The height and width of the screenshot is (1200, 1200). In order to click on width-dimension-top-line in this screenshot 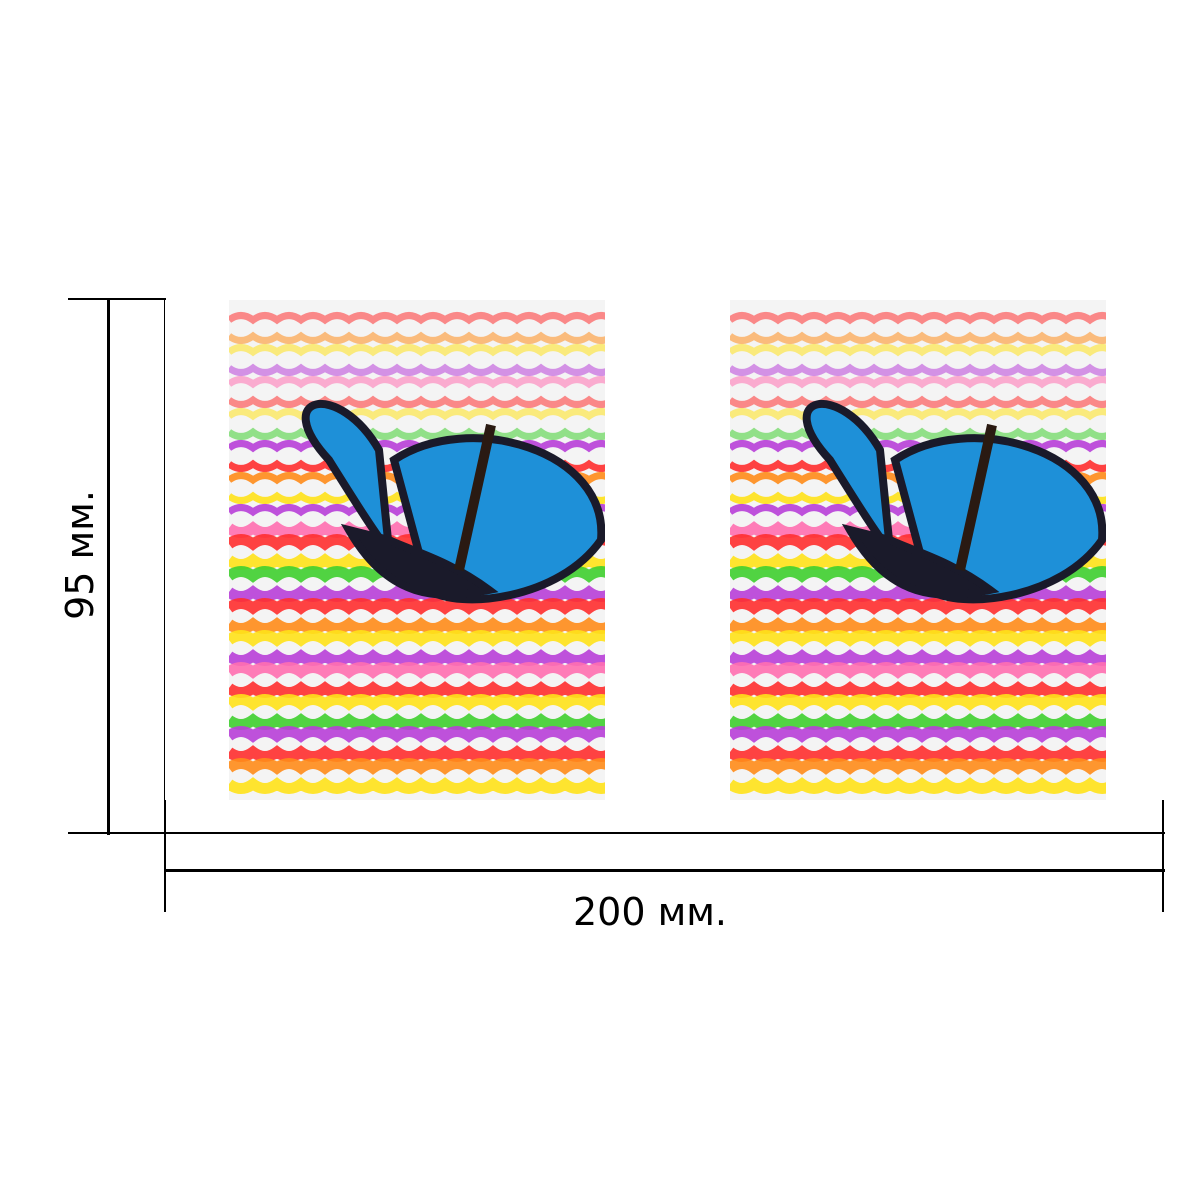, I will do `click(664, 833)`.